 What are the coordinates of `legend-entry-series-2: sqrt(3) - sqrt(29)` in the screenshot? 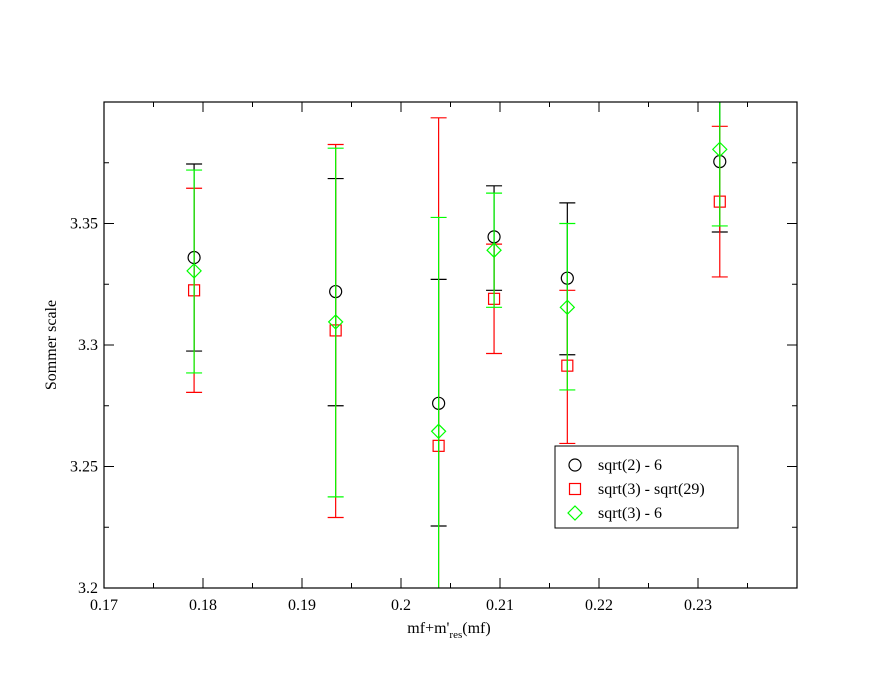 It's located at (636, 489).